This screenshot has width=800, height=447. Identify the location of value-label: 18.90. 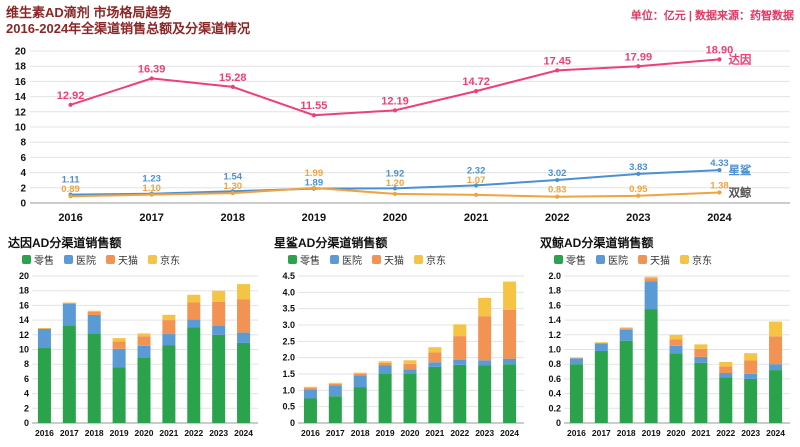
(720, 50).